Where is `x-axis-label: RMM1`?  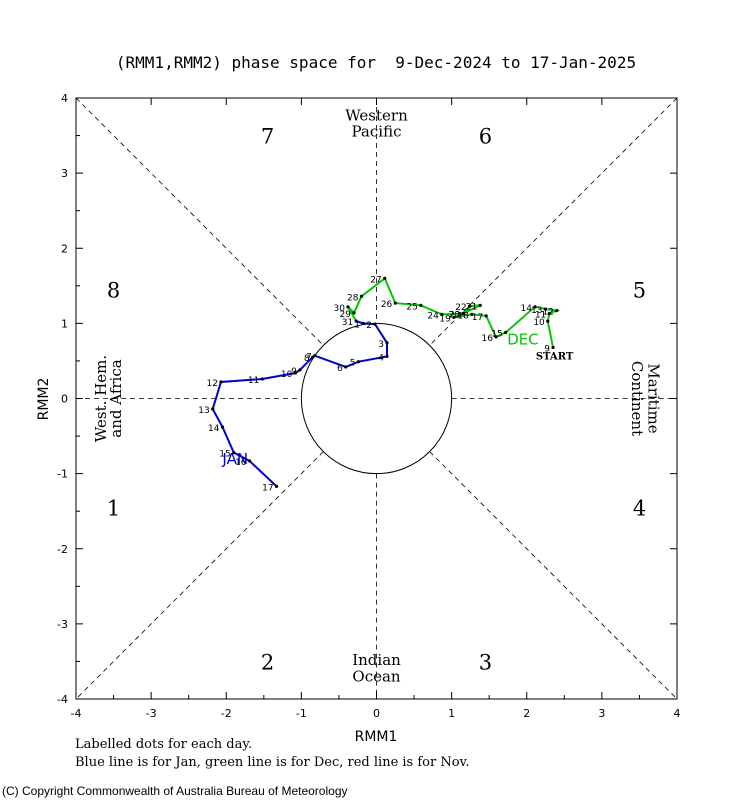 x-axis-label: RMM1 is located at coordinates (376, 737).